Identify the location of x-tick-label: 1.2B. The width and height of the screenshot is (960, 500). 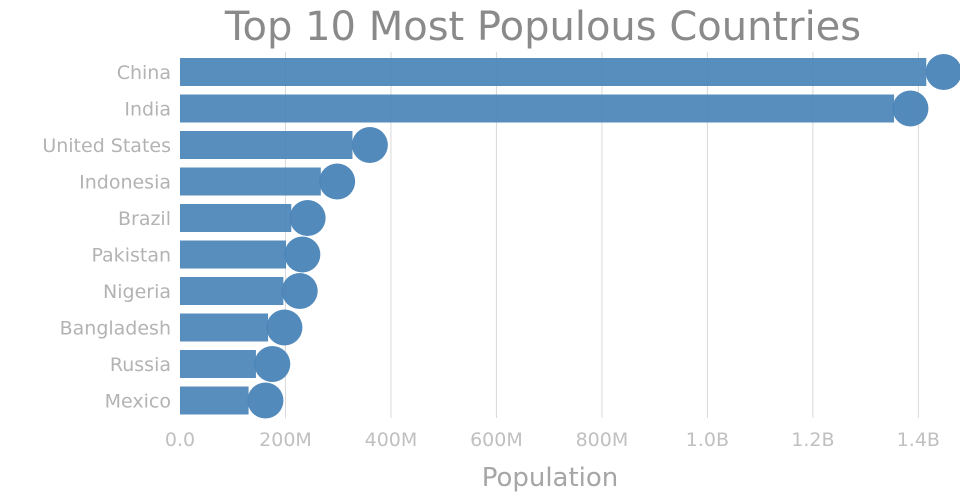
(812, 440).